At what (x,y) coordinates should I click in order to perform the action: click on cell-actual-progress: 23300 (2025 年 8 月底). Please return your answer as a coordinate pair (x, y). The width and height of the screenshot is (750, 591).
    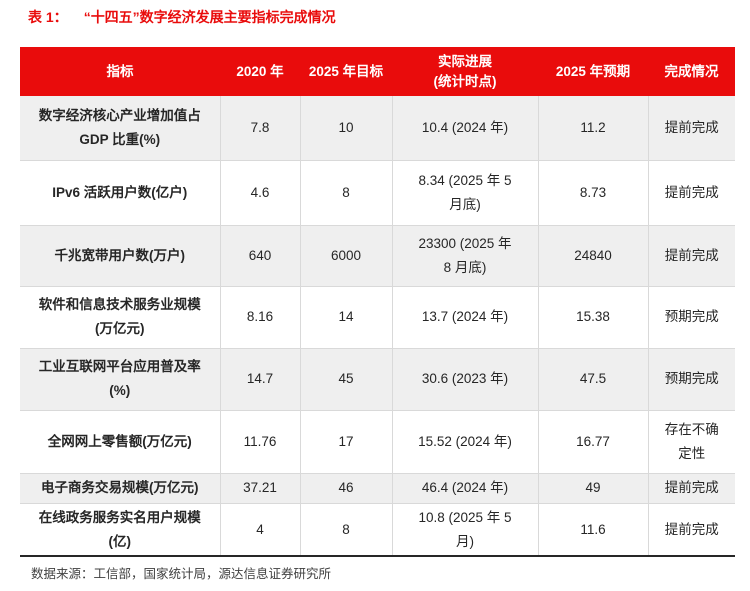
    Looking at the image, I should click on (465, 255).